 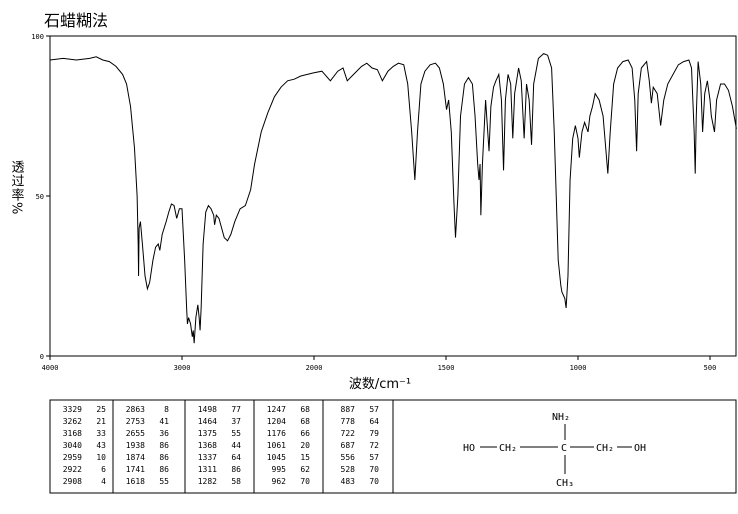 I want to click on wavenumber-cell: 887, so click(x=348, y=409).